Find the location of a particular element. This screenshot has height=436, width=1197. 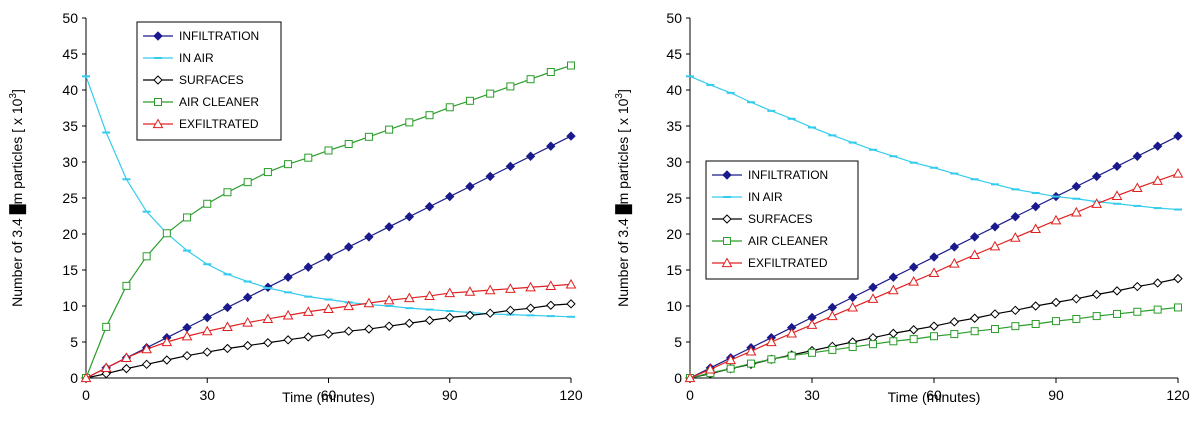

x-axis-label: Time (minutes) is located at coordinates (328, 397).